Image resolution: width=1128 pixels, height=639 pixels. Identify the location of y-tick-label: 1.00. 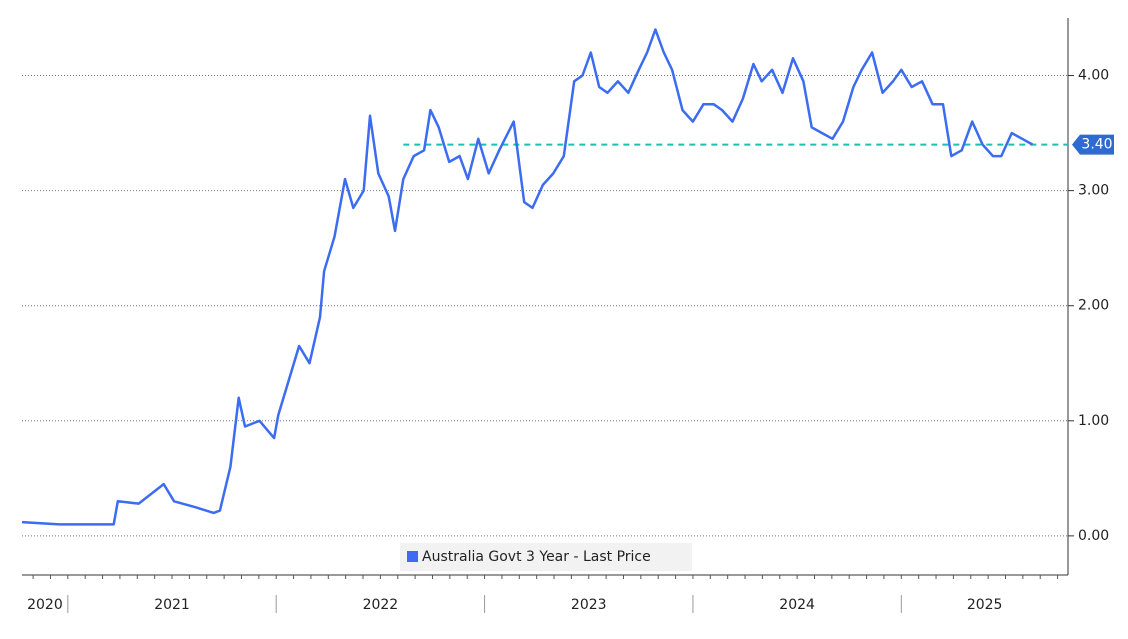
(1093, 421).